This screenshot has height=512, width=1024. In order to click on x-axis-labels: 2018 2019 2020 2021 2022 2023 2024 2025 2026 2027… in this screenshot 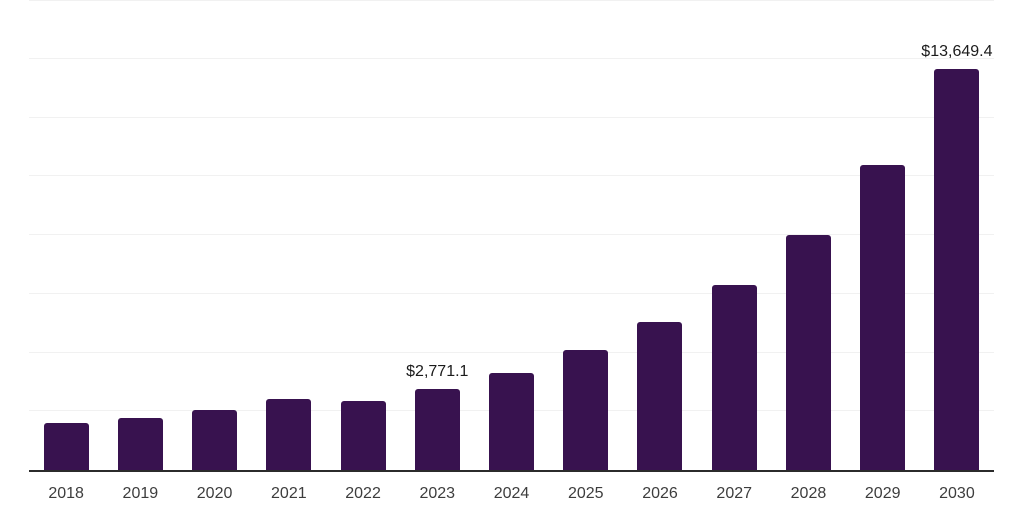, I will do `click(511, 493)`.